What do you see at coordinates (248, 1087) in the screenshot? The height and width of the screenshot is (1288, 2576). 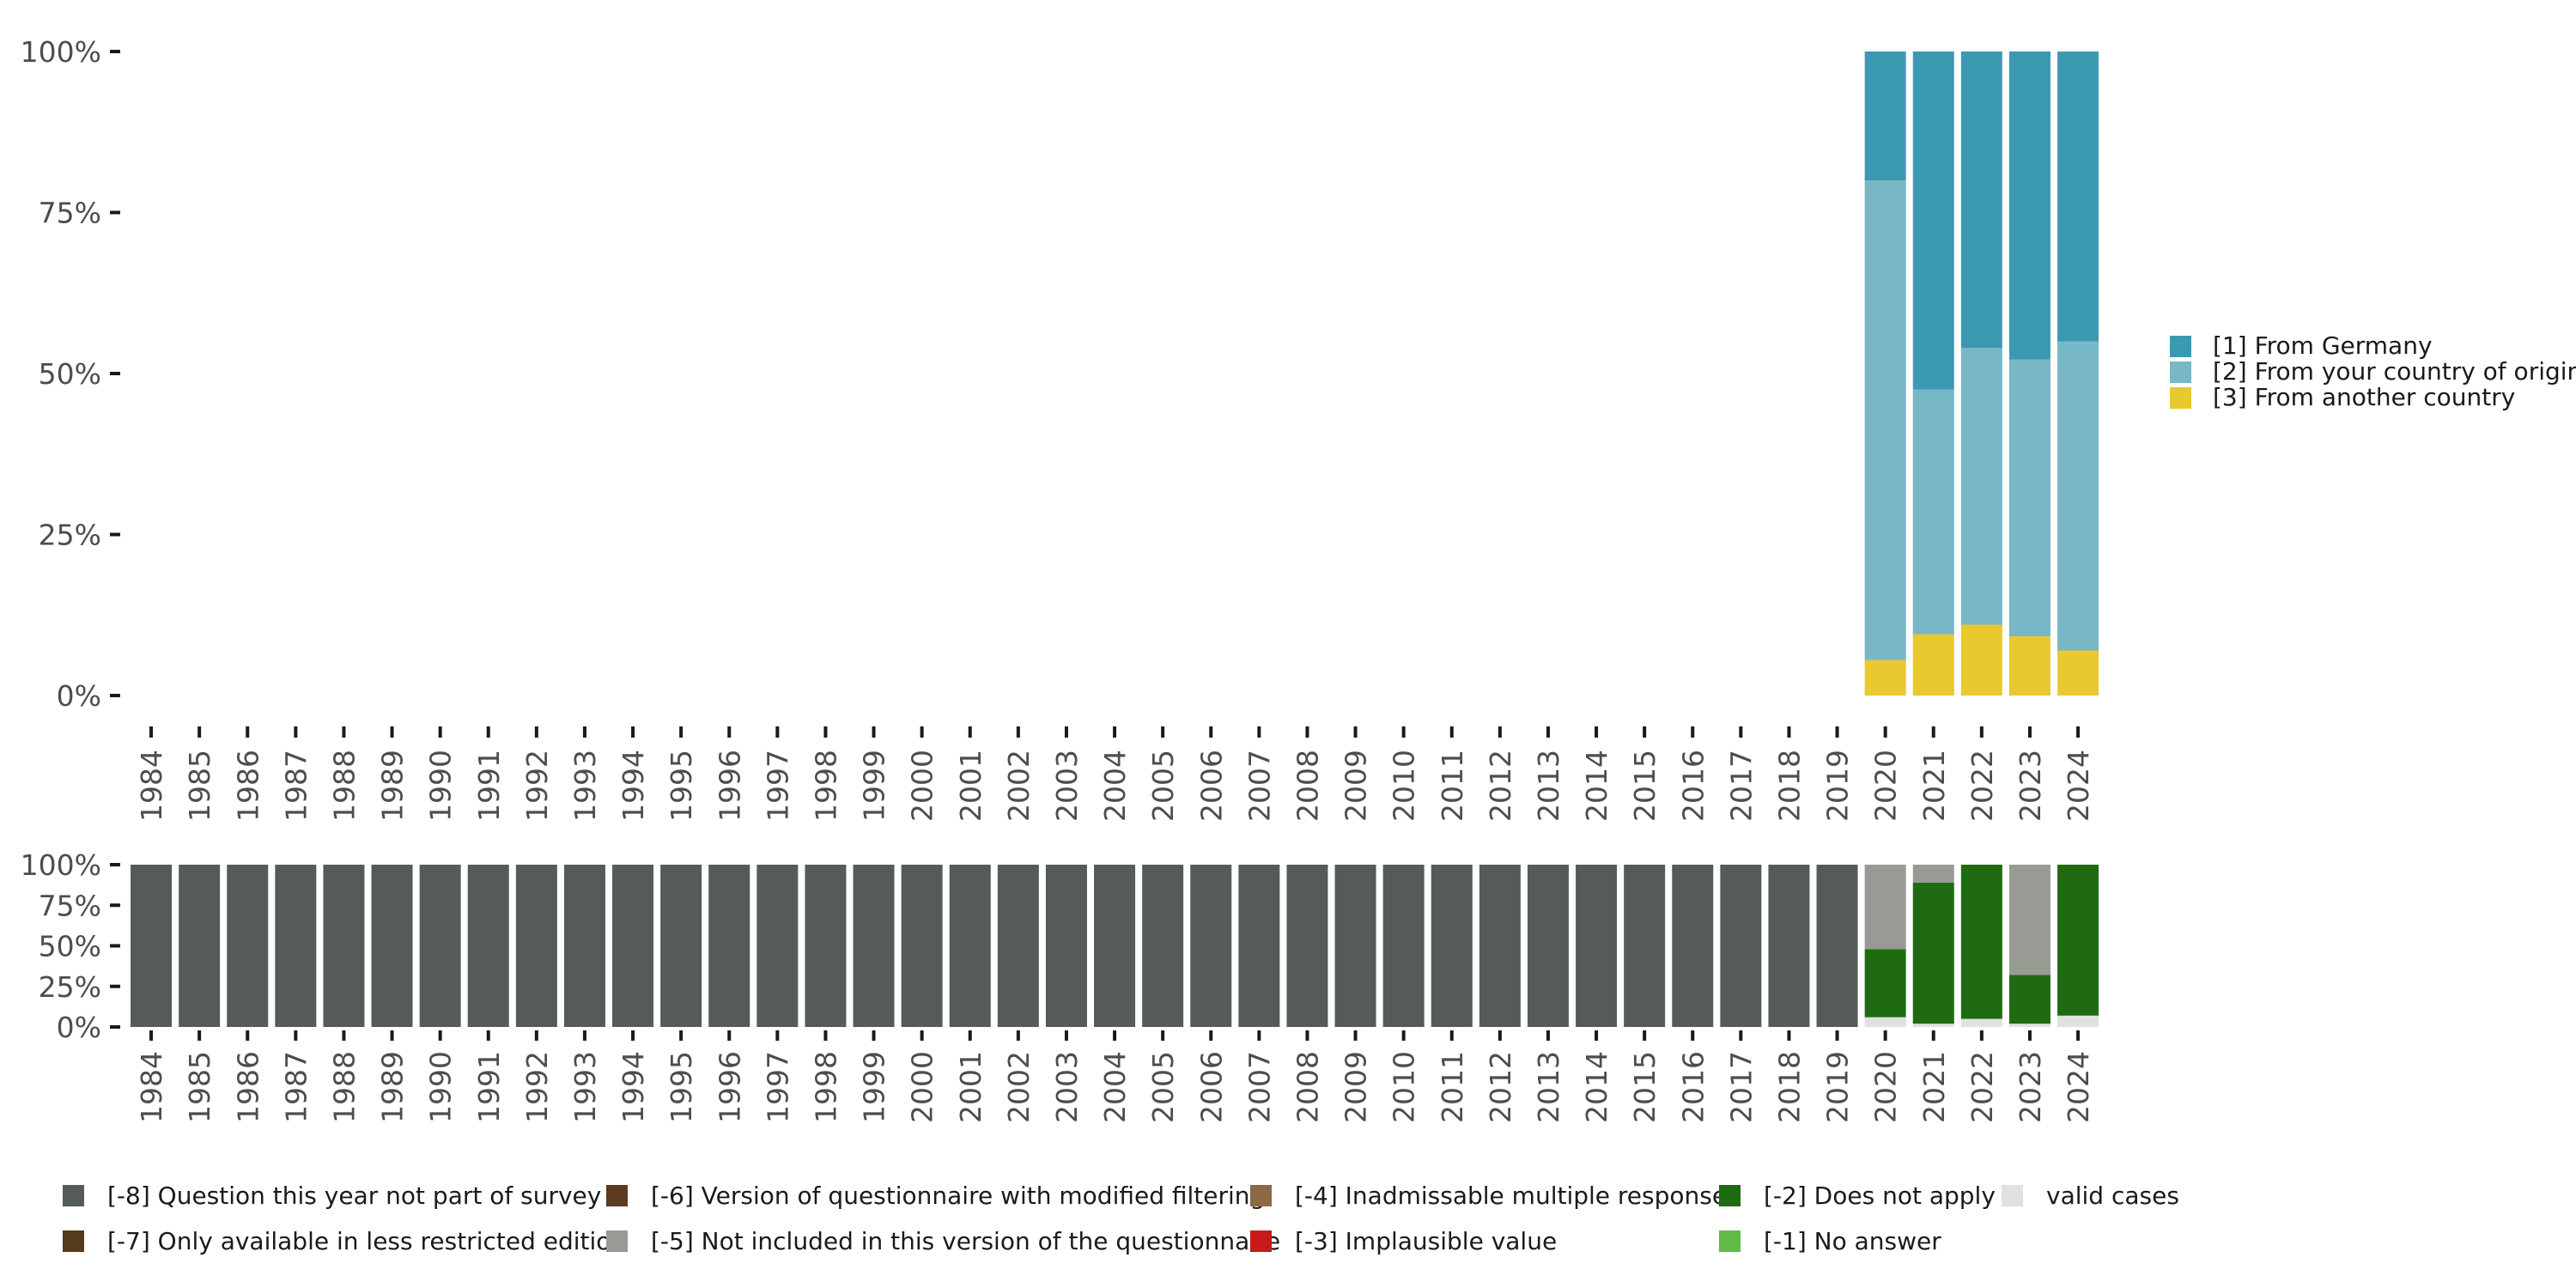 I see `bottom-x-tick-label: 1986` at bounding box center [248, 1087].